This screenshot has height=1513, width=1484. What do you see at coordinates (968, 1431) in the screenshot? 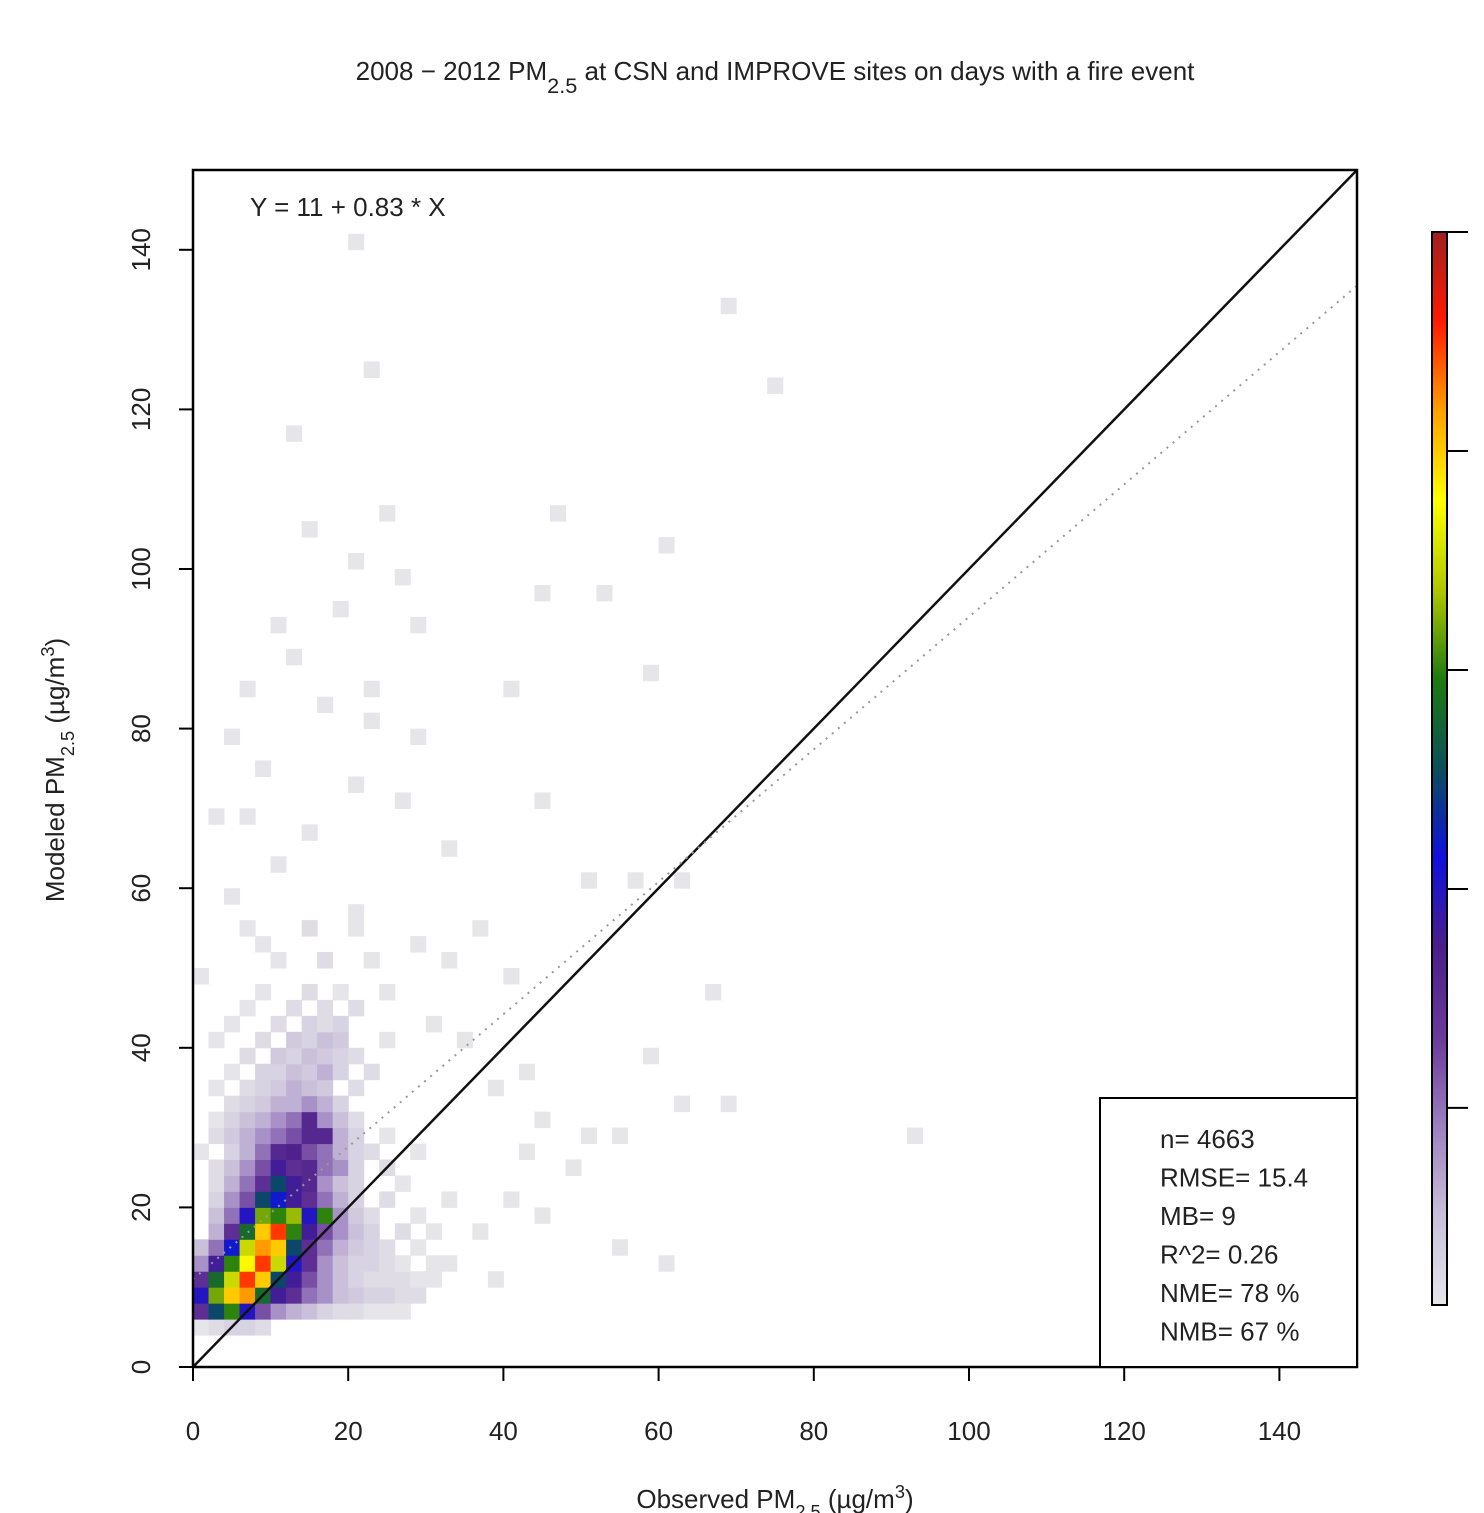
I see `x-tick-label: 100` at bounding box center [968, 1431].